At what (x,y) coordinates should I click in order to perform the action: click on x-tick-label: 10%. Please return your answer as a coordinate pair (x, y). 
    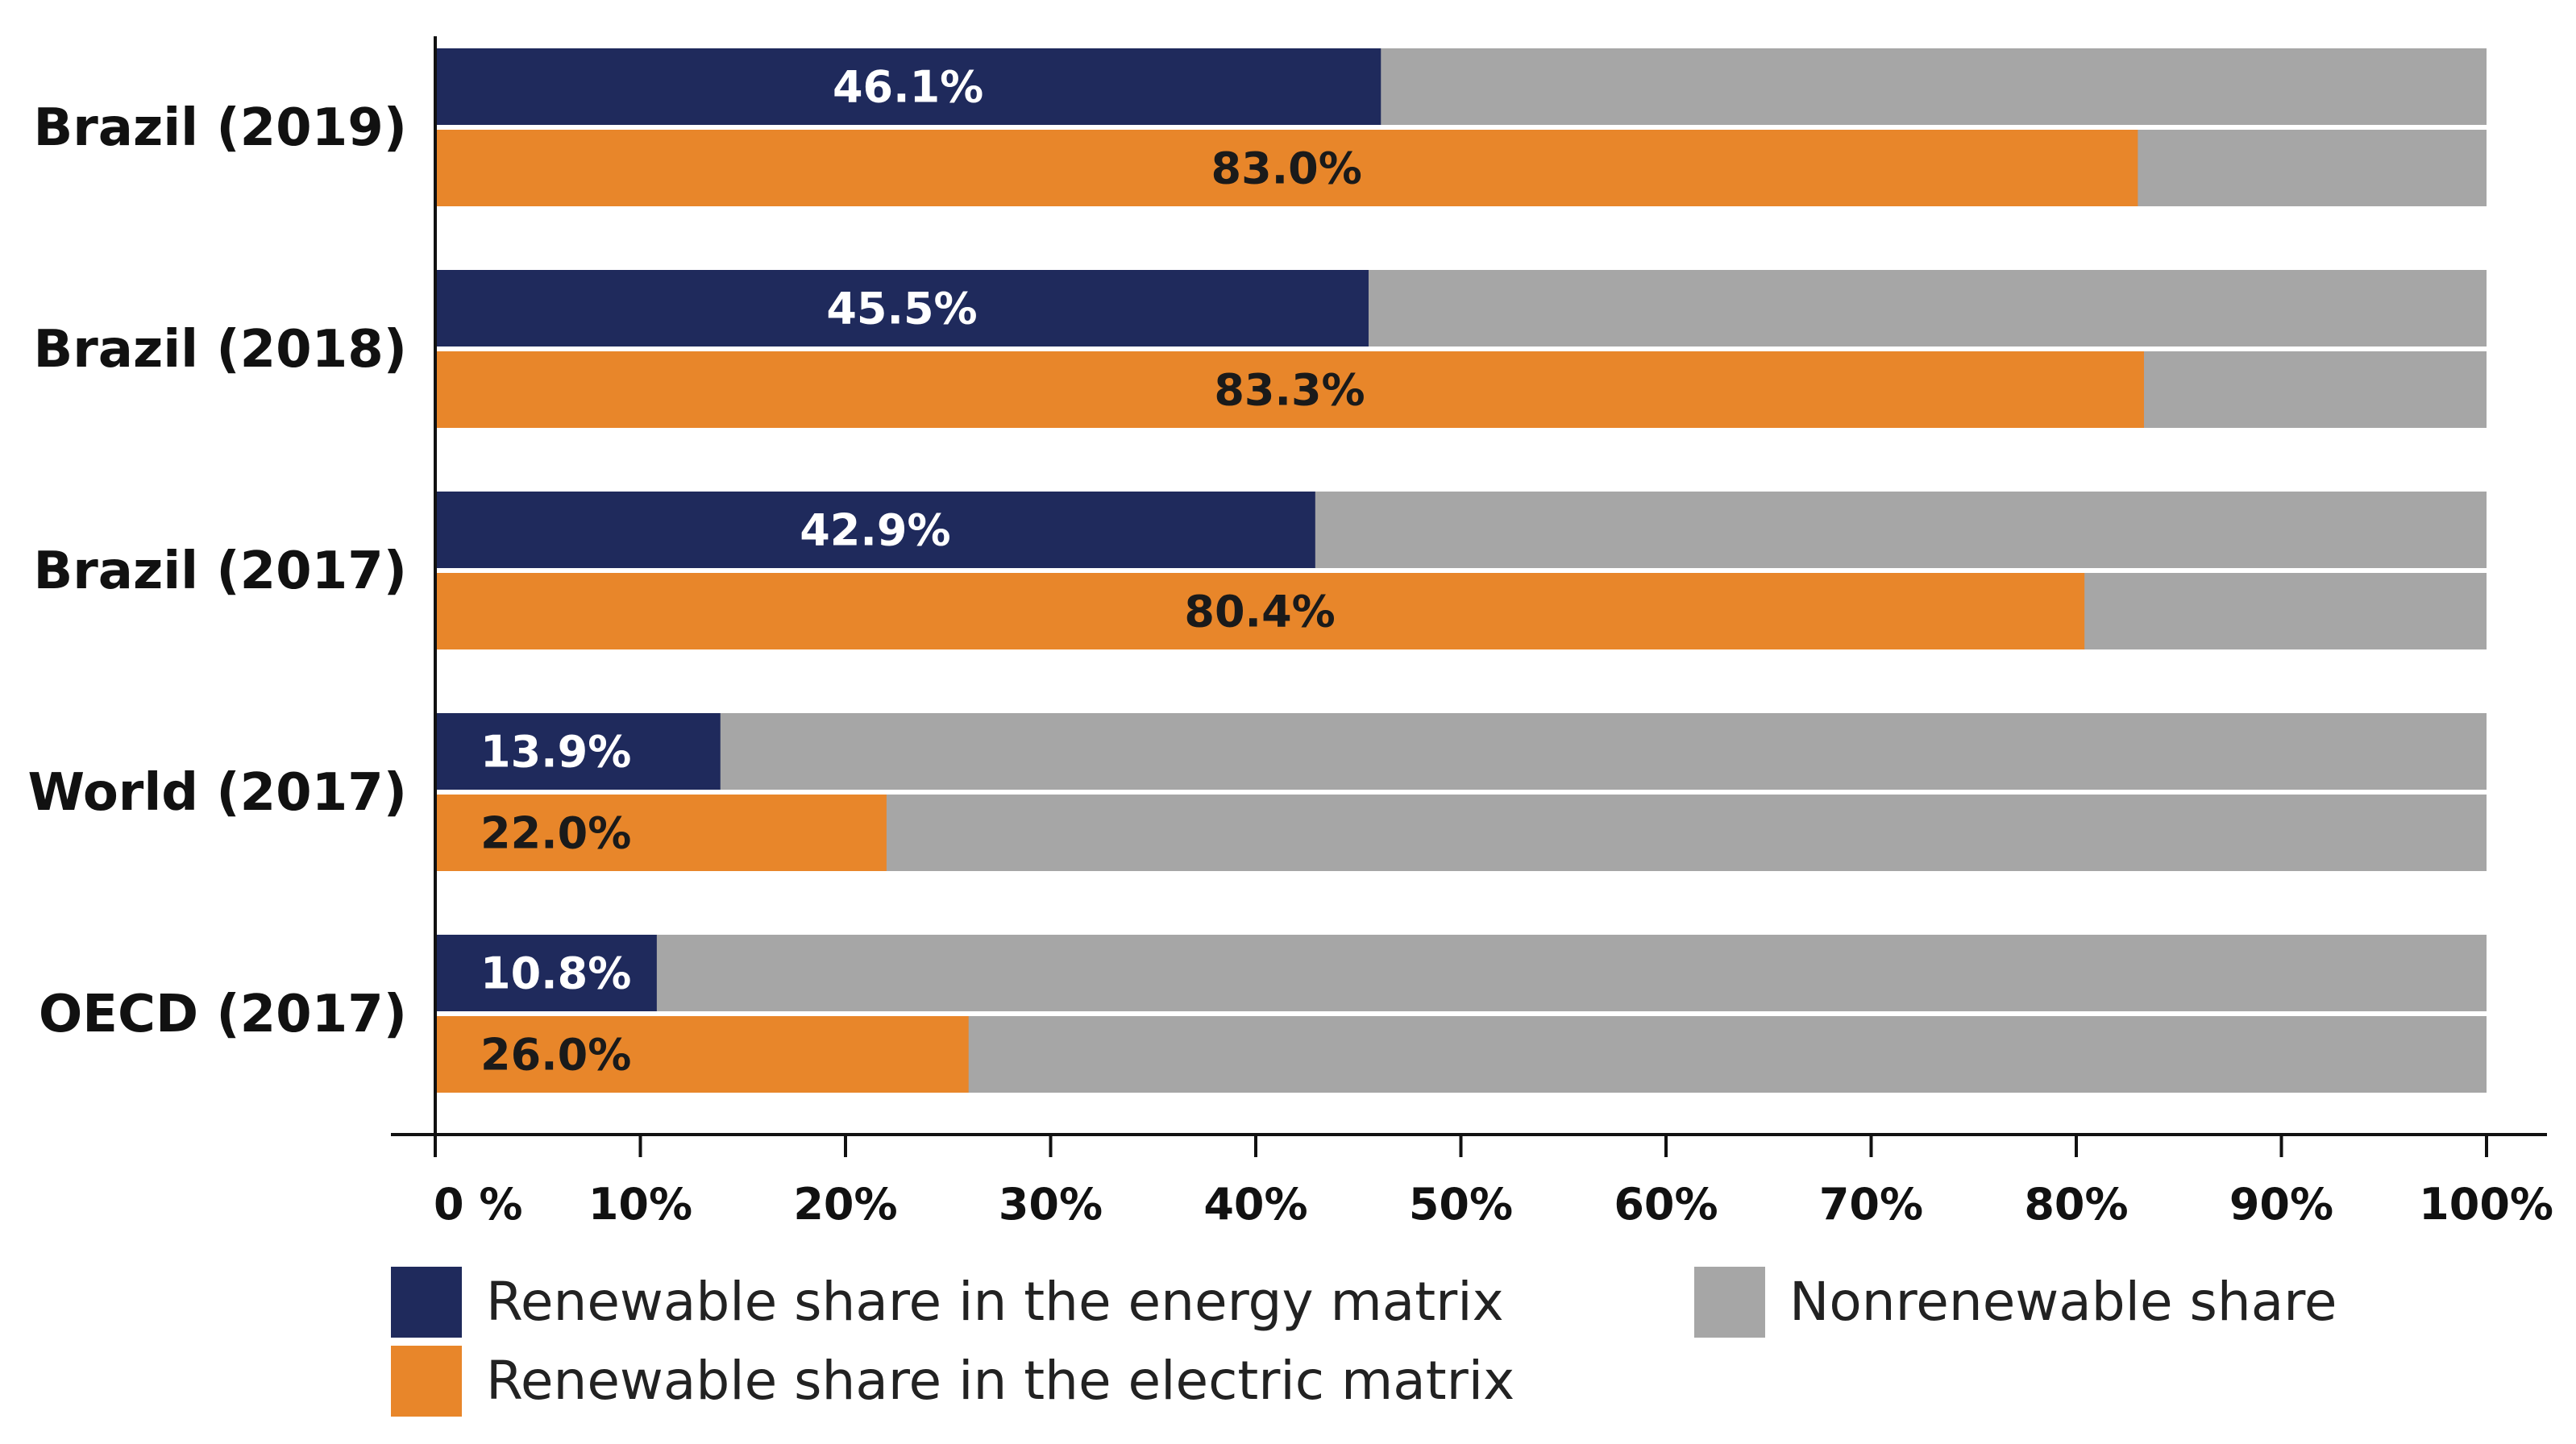
    Looking at the image, I should click on (640, 1204).